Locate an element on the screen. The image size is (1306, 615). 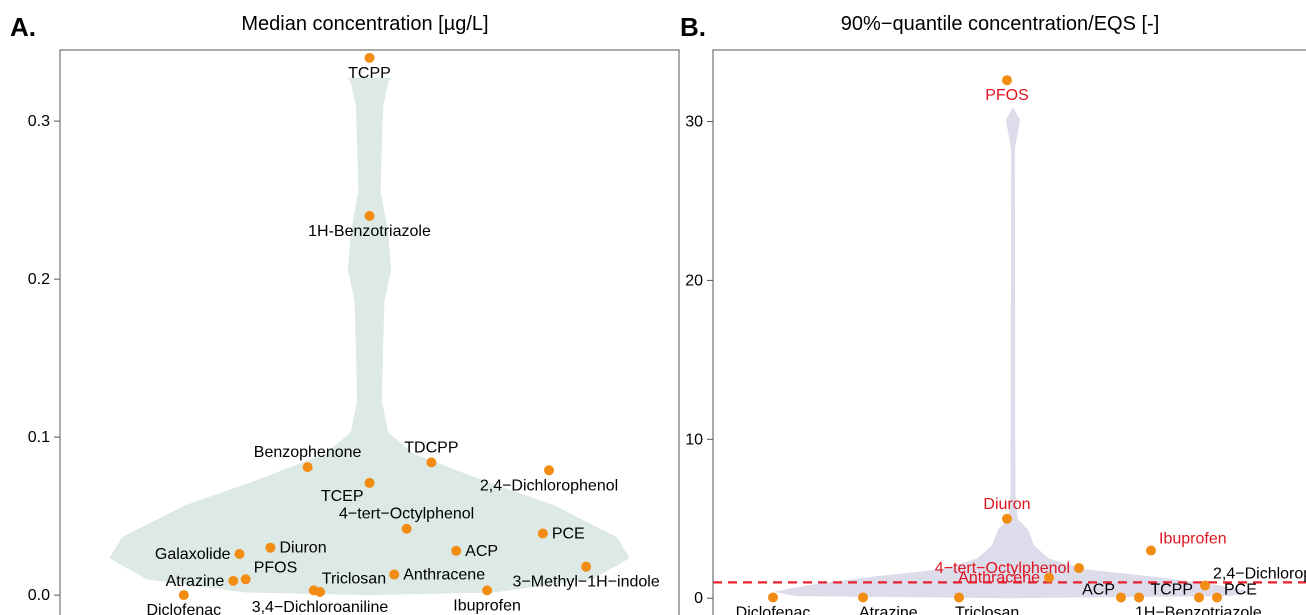
panel-a-point-galaxolide is located at coordinates (239, 554).